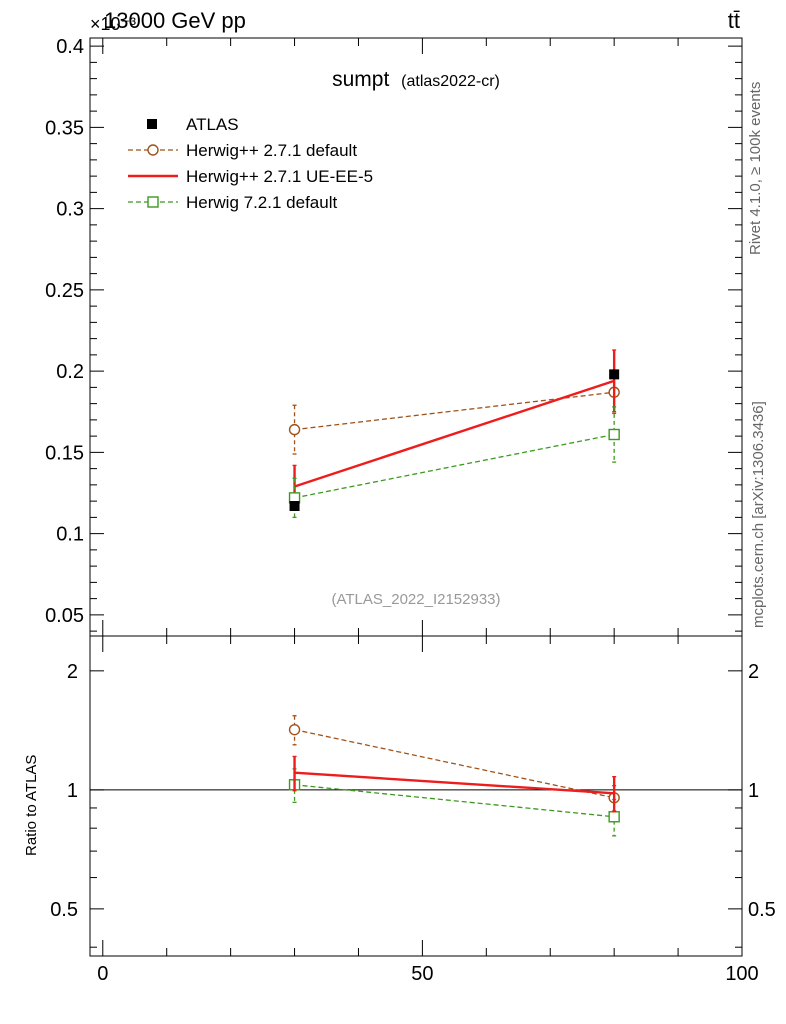 This screenshot has height=1024, width=786. What do you see at coordinates (415, 599) in the screenshot?
I see `analysis-label: (ATLAS_2022_I2152933)` at bounding box center [415, 599].